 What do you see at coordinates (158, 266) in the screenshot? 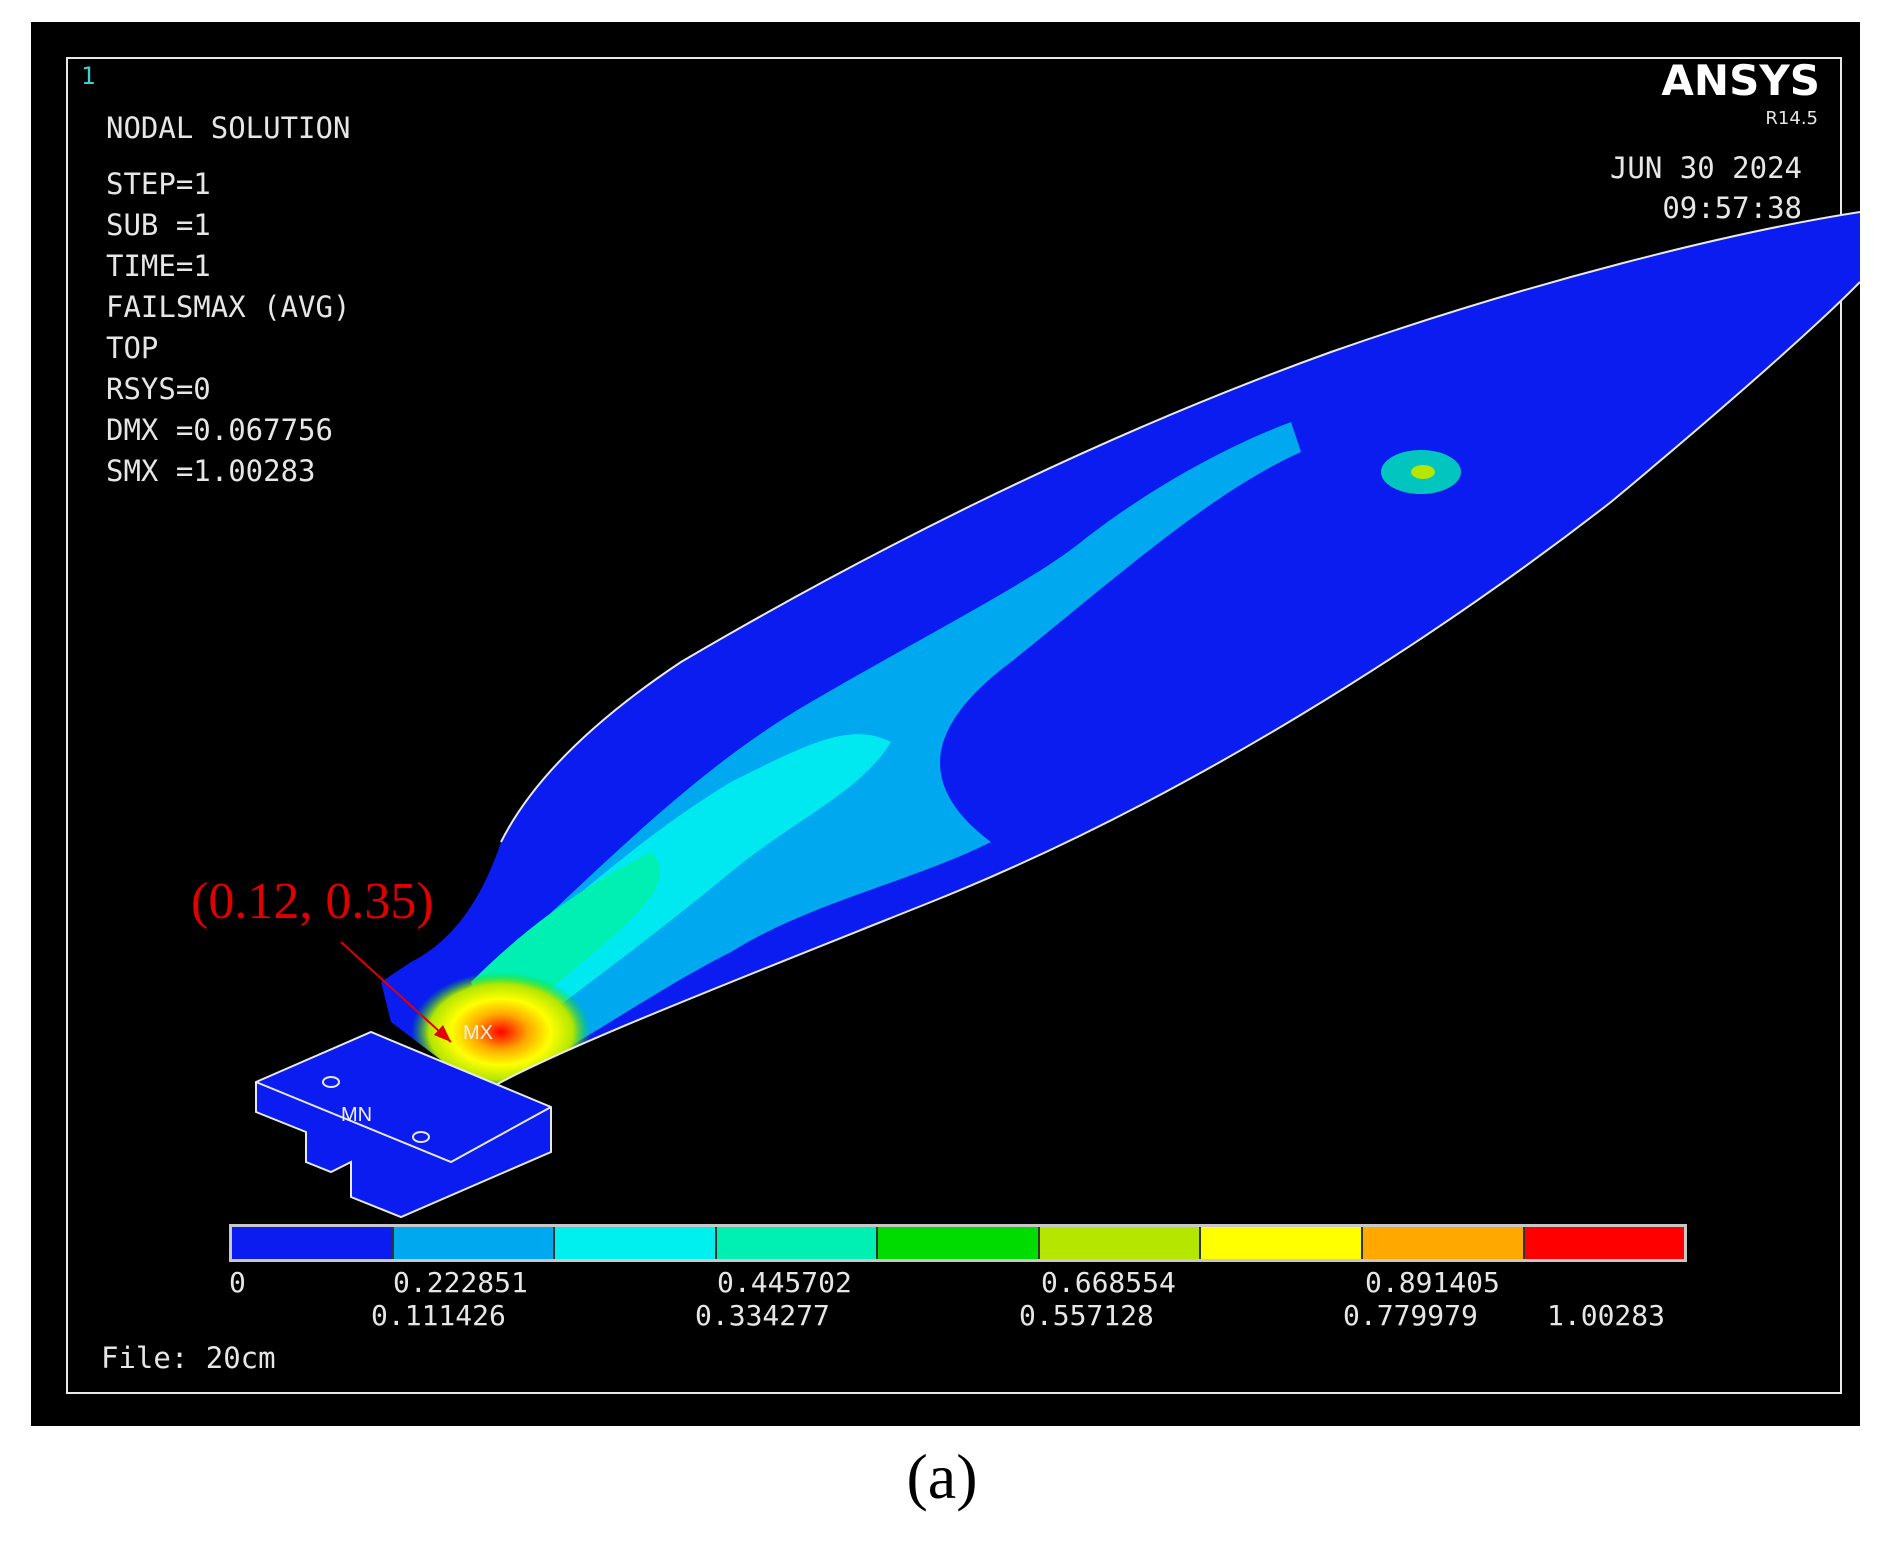
I see `solution-info-line: TIME=1` at bounding box center [158, 266].